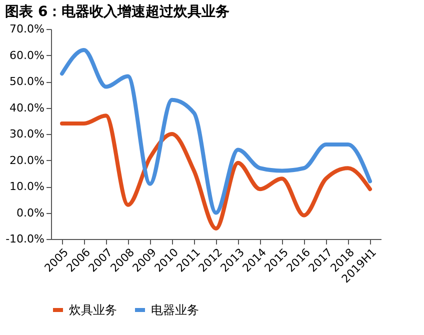 The image size is (424, 335). Describe the element at coordinates (25, 239) in the screenshot. I see `y-tick-label: -10.0%` at that location.